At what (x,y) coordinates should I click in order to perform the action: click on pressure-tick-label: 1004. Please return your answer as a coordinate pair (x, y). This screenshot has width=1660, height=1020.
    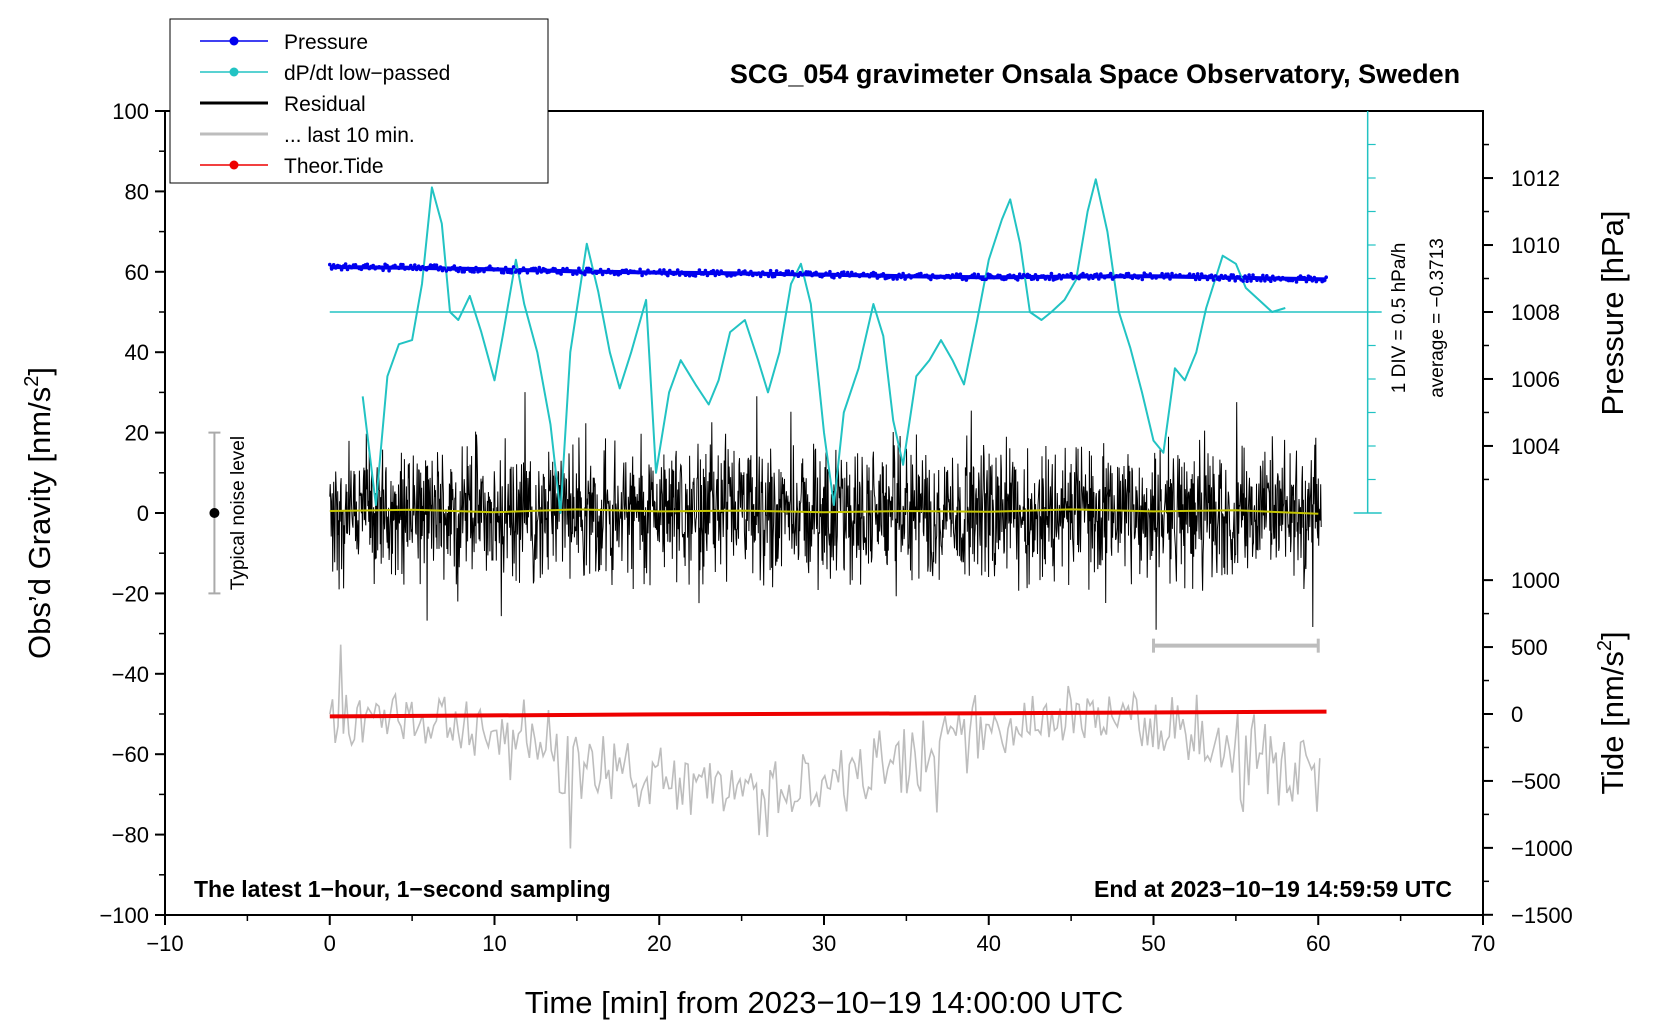
    Looking at the image, I should click on (1535, 446).